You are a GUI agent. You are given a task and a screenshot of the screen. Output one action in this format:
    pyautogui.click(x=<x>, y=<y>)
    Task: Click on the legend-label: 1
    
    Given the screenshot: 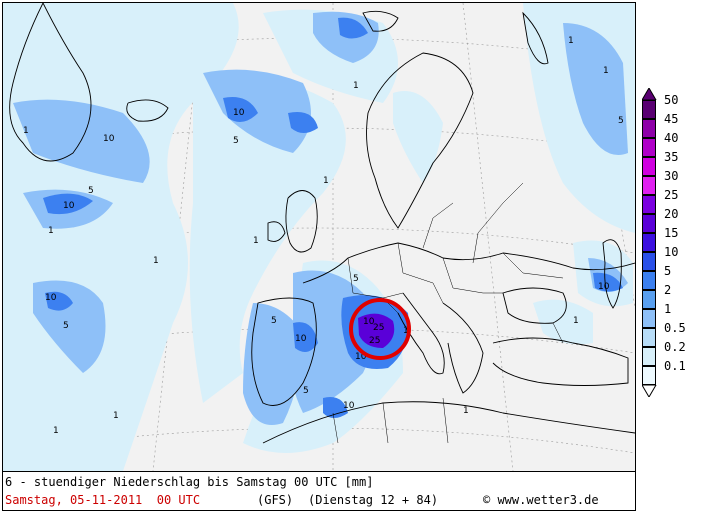 What is the action you would take?
    pyautogui.click(x=668, y=309)
    